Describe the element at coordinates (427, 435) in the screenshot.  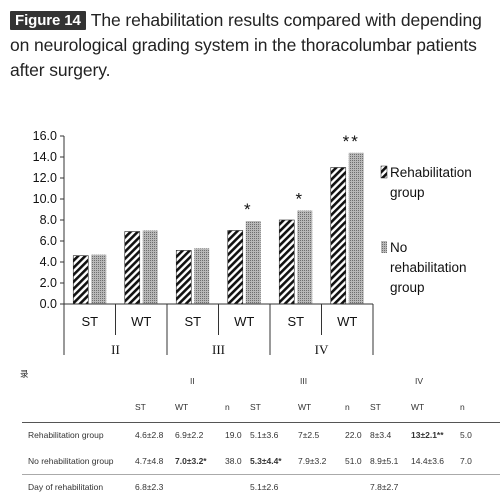
I see `table-cell: 13±2.1**` at that location.